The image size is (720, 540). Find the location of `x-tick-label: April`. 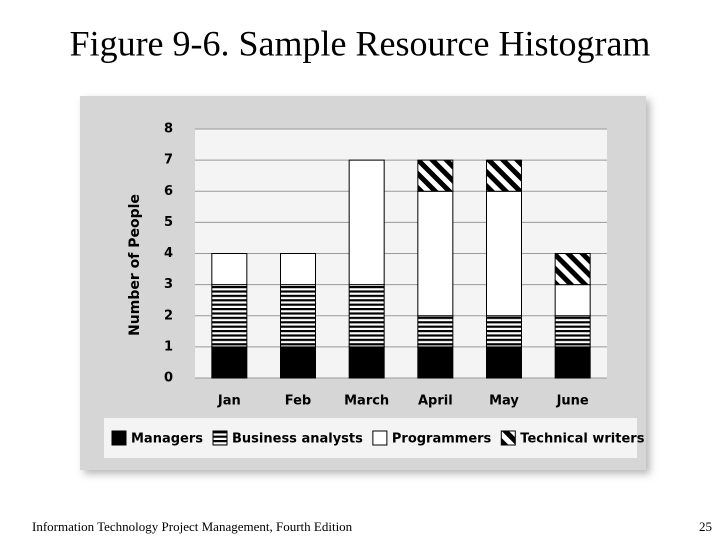

x-tick-label: April is located at coordinates (435, 401).